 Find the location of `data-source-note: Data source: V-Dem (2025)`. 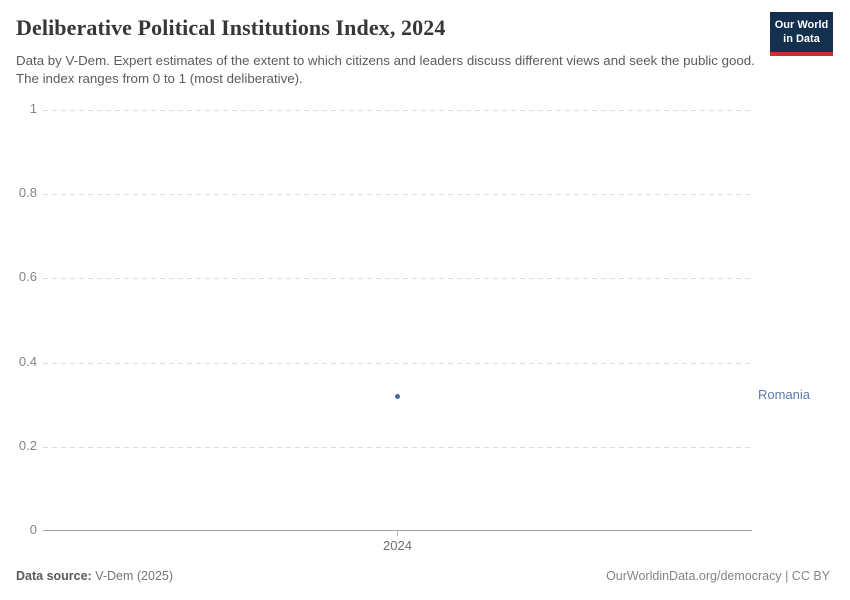

data-source-note: Data source: V-Dem (2025) is located at coordinates (94, 576).